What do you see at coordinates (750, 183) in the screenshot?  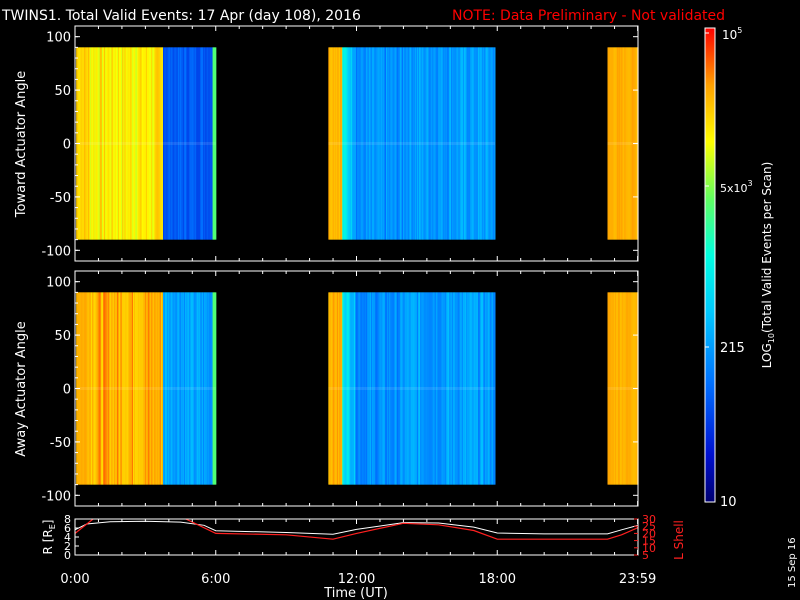 I see `colorbar-tick-mid-exp: 3` at bounding box center [750, 183].